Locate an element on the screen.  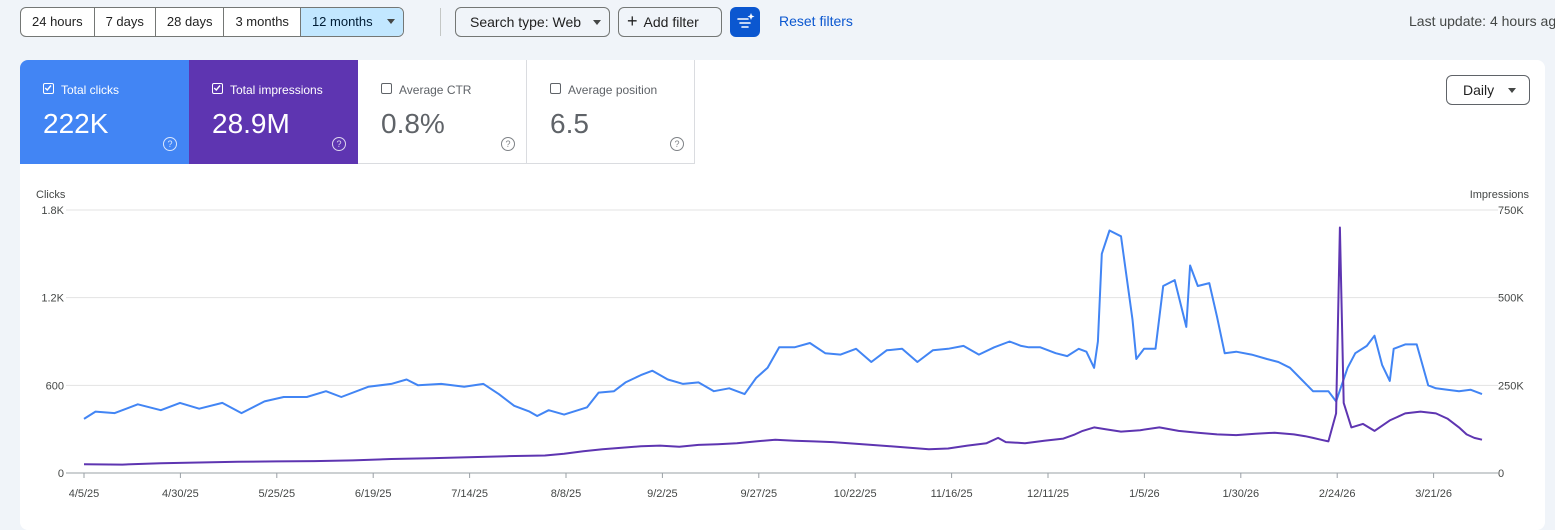
metric-total-impressions: Total impressions 28.9M ? is located at coordinates (273, 112).